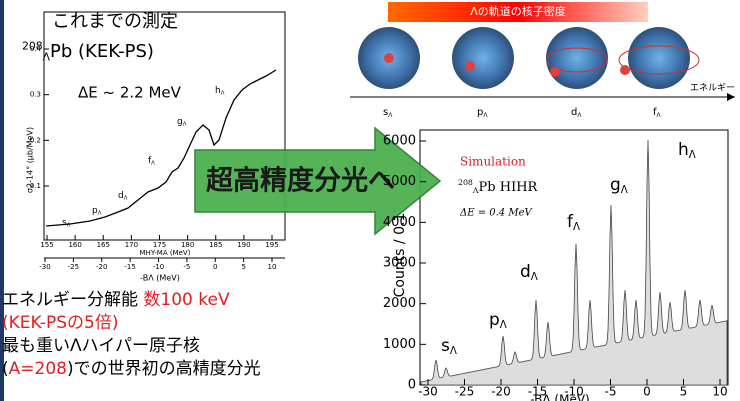 This screenshot has height=401, width=740. I want to click on b-tick-label: 10, so click(272, 267).